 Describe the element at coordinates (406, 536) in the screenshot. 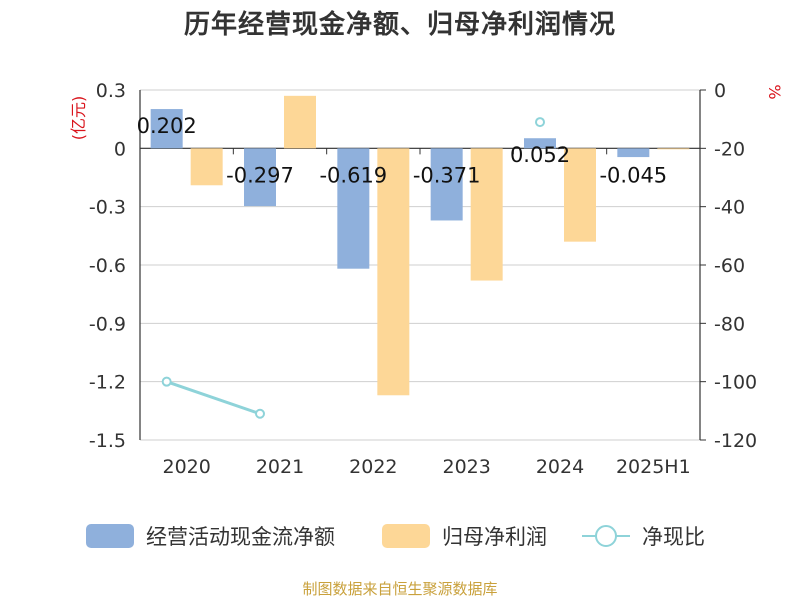

I see `legend-swatch-profit` at that location.